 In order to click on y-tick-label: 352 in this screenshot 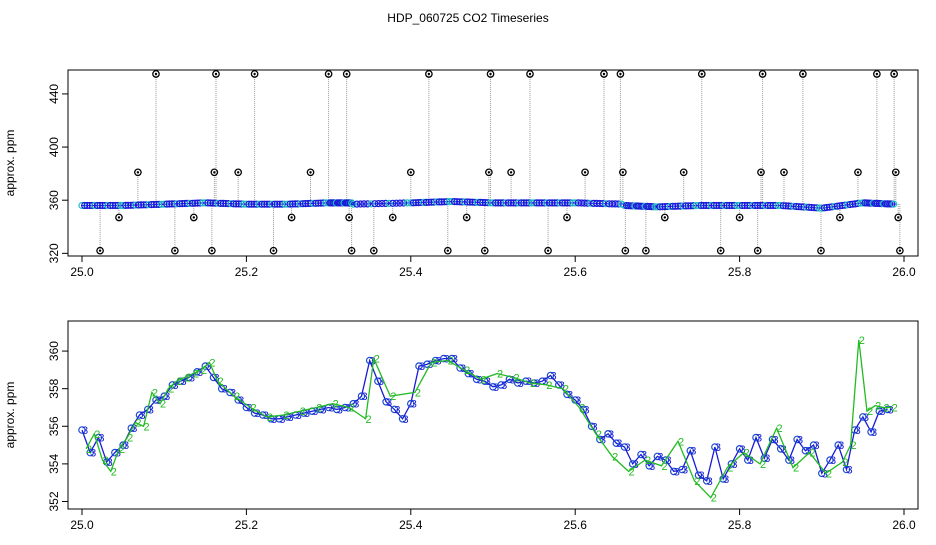, I will do `click(54, 501)`.